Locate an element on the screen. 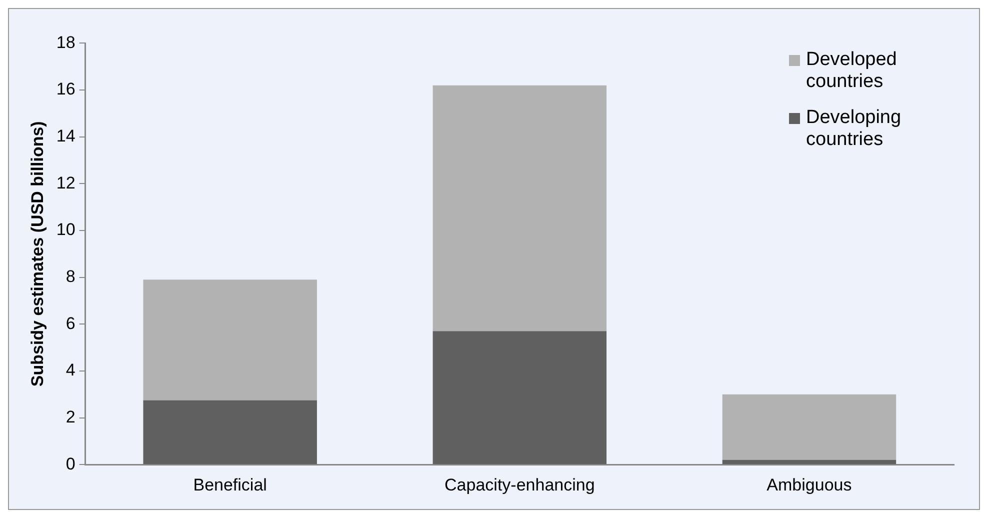  y-tick-label: 10 is located at coordinates (66, 230).